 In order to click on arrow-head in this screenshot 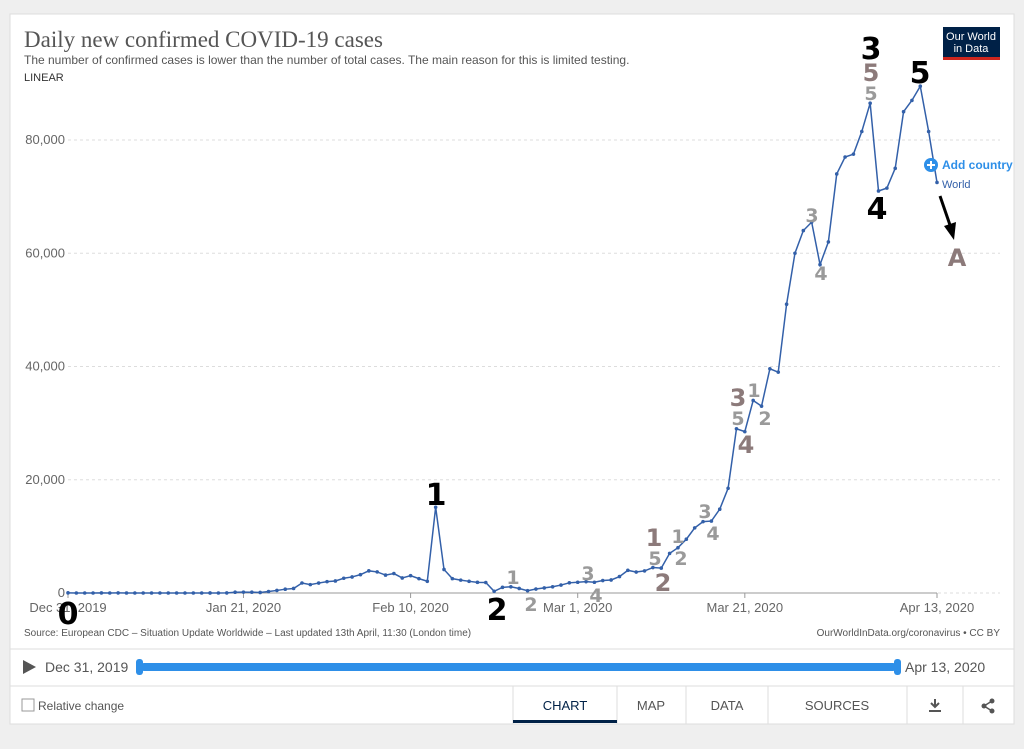, I will do `click(950, 231)`.